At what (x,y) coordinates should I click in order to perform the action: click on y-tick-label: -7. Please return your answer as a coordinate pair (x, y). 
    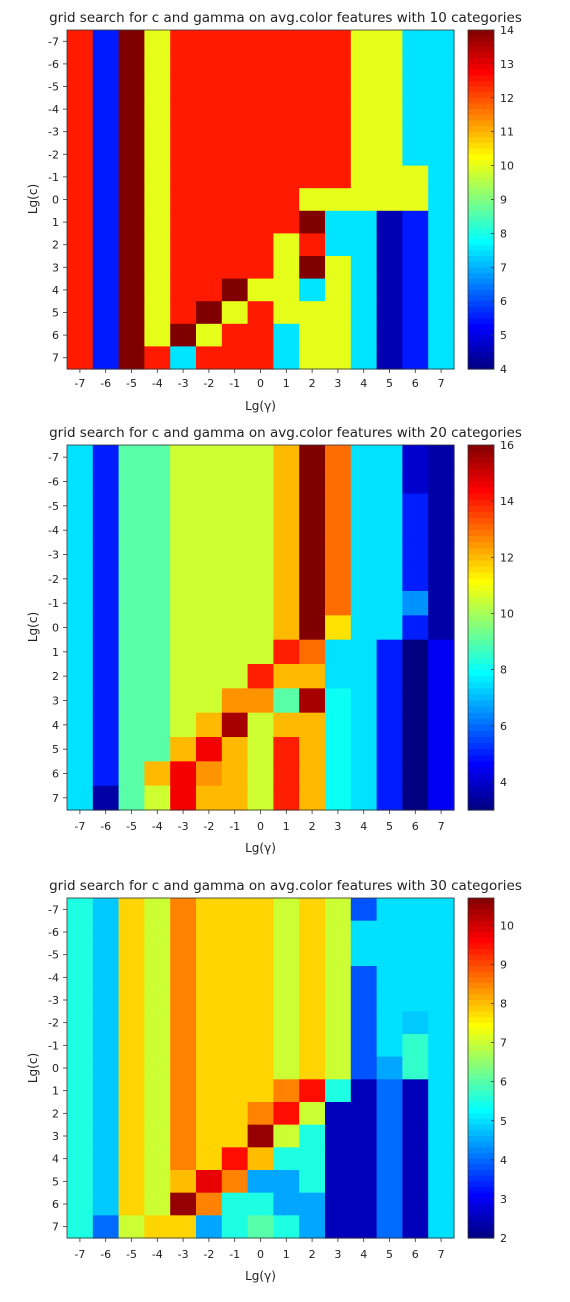
    Looking at the image, I should click on (53, 457).